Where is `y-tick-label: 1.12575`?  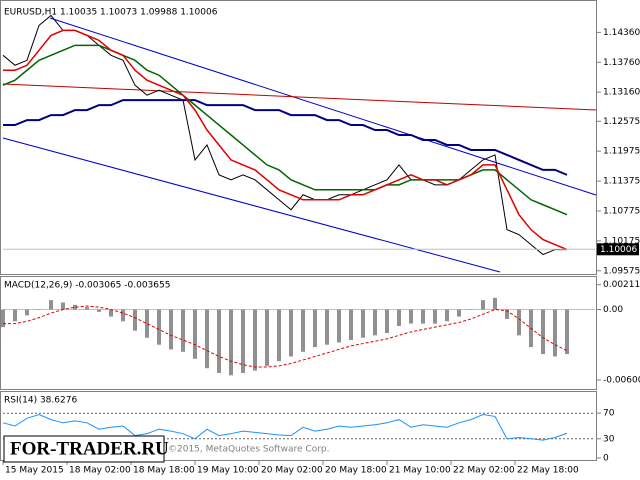 y-tick-label: 1.12575 is located at coordinates (621, 122).